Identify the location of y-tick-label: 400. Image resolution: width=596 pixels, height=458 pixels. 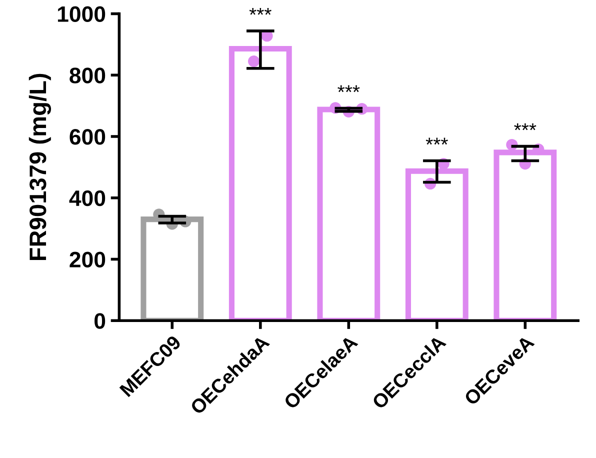
(87, 198).